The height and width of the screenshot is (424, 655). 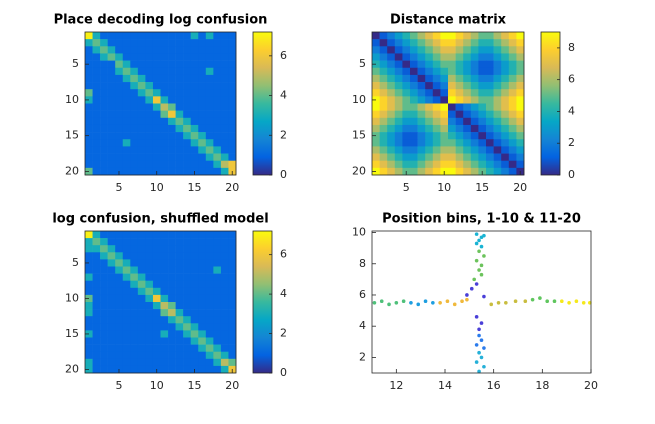 I want to click on x-tick-label: 15, so click(x=194, y=385).